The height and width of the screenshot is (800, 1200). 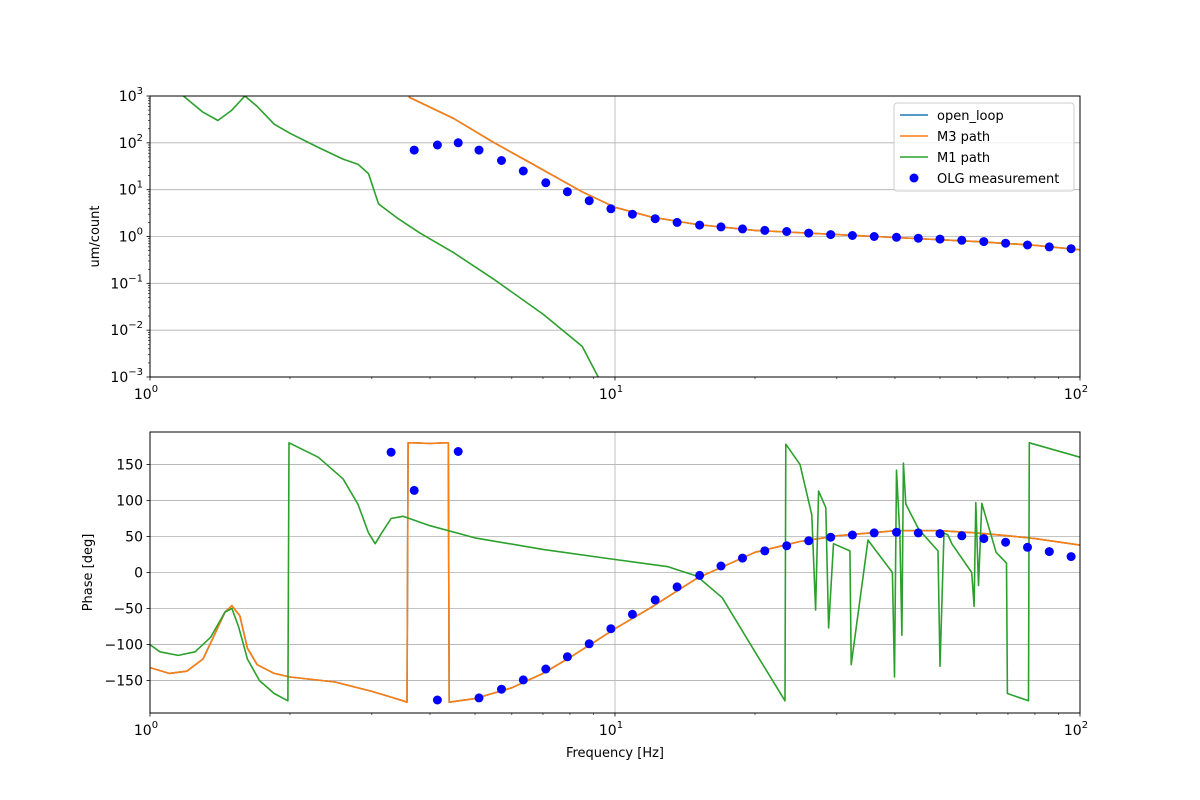 I want to click on y-tick-label: 101, so click(x=131, y=189).